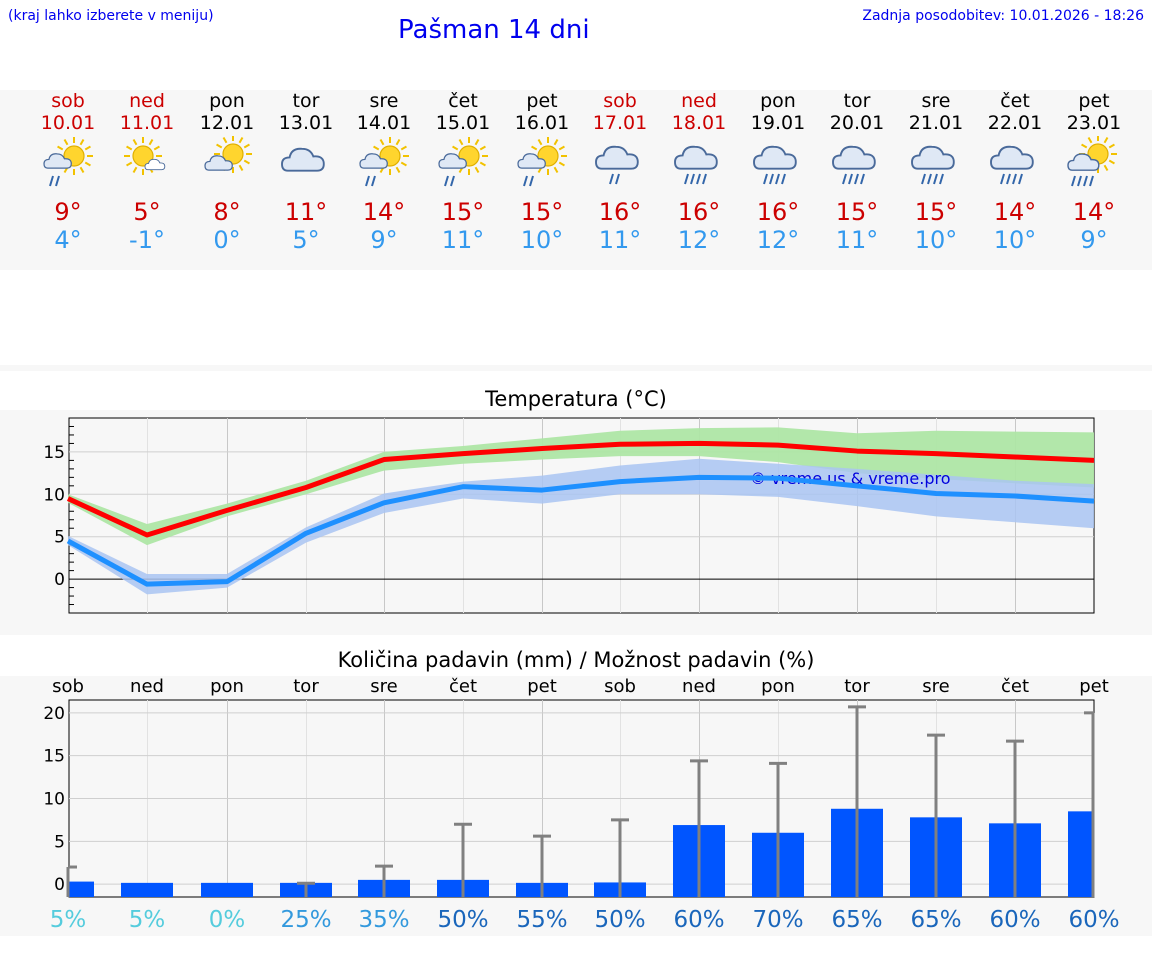 The image size is (1152, 975). Describe the element at coordinates (306, 123) in the screenshot. I see `day-date: 13.01` at that location.